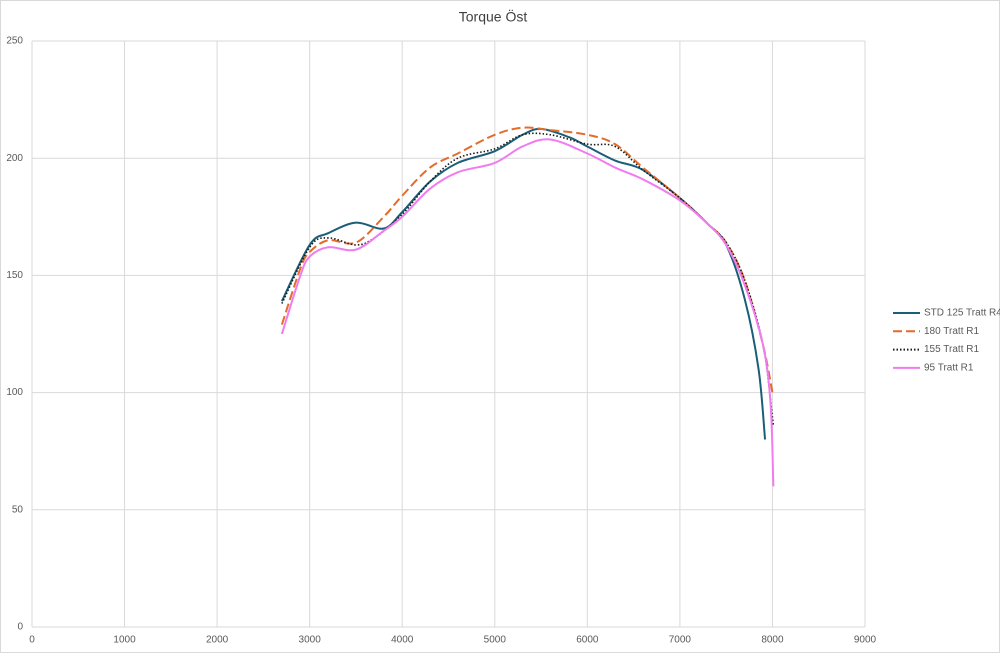 This screenshot has height=653, width=1000. Describe the element at coordinates (493, 16) in the screenshot. I see `chart-title: Torque Öst` at that location.